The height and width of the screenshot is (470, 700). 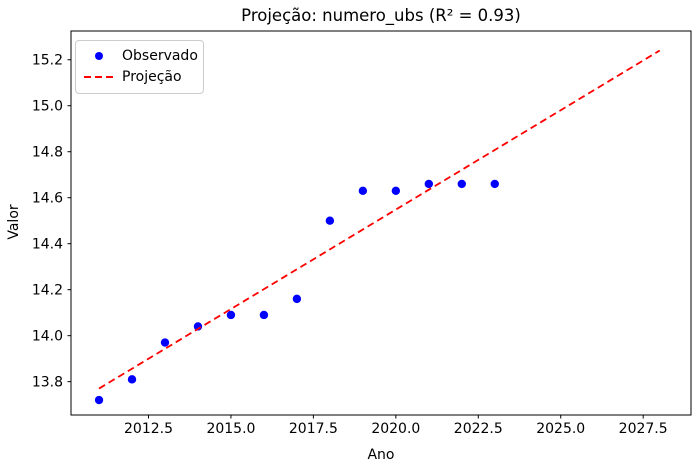 I want to click on y-tick-label: 14.4, so click(x=47, y=245).